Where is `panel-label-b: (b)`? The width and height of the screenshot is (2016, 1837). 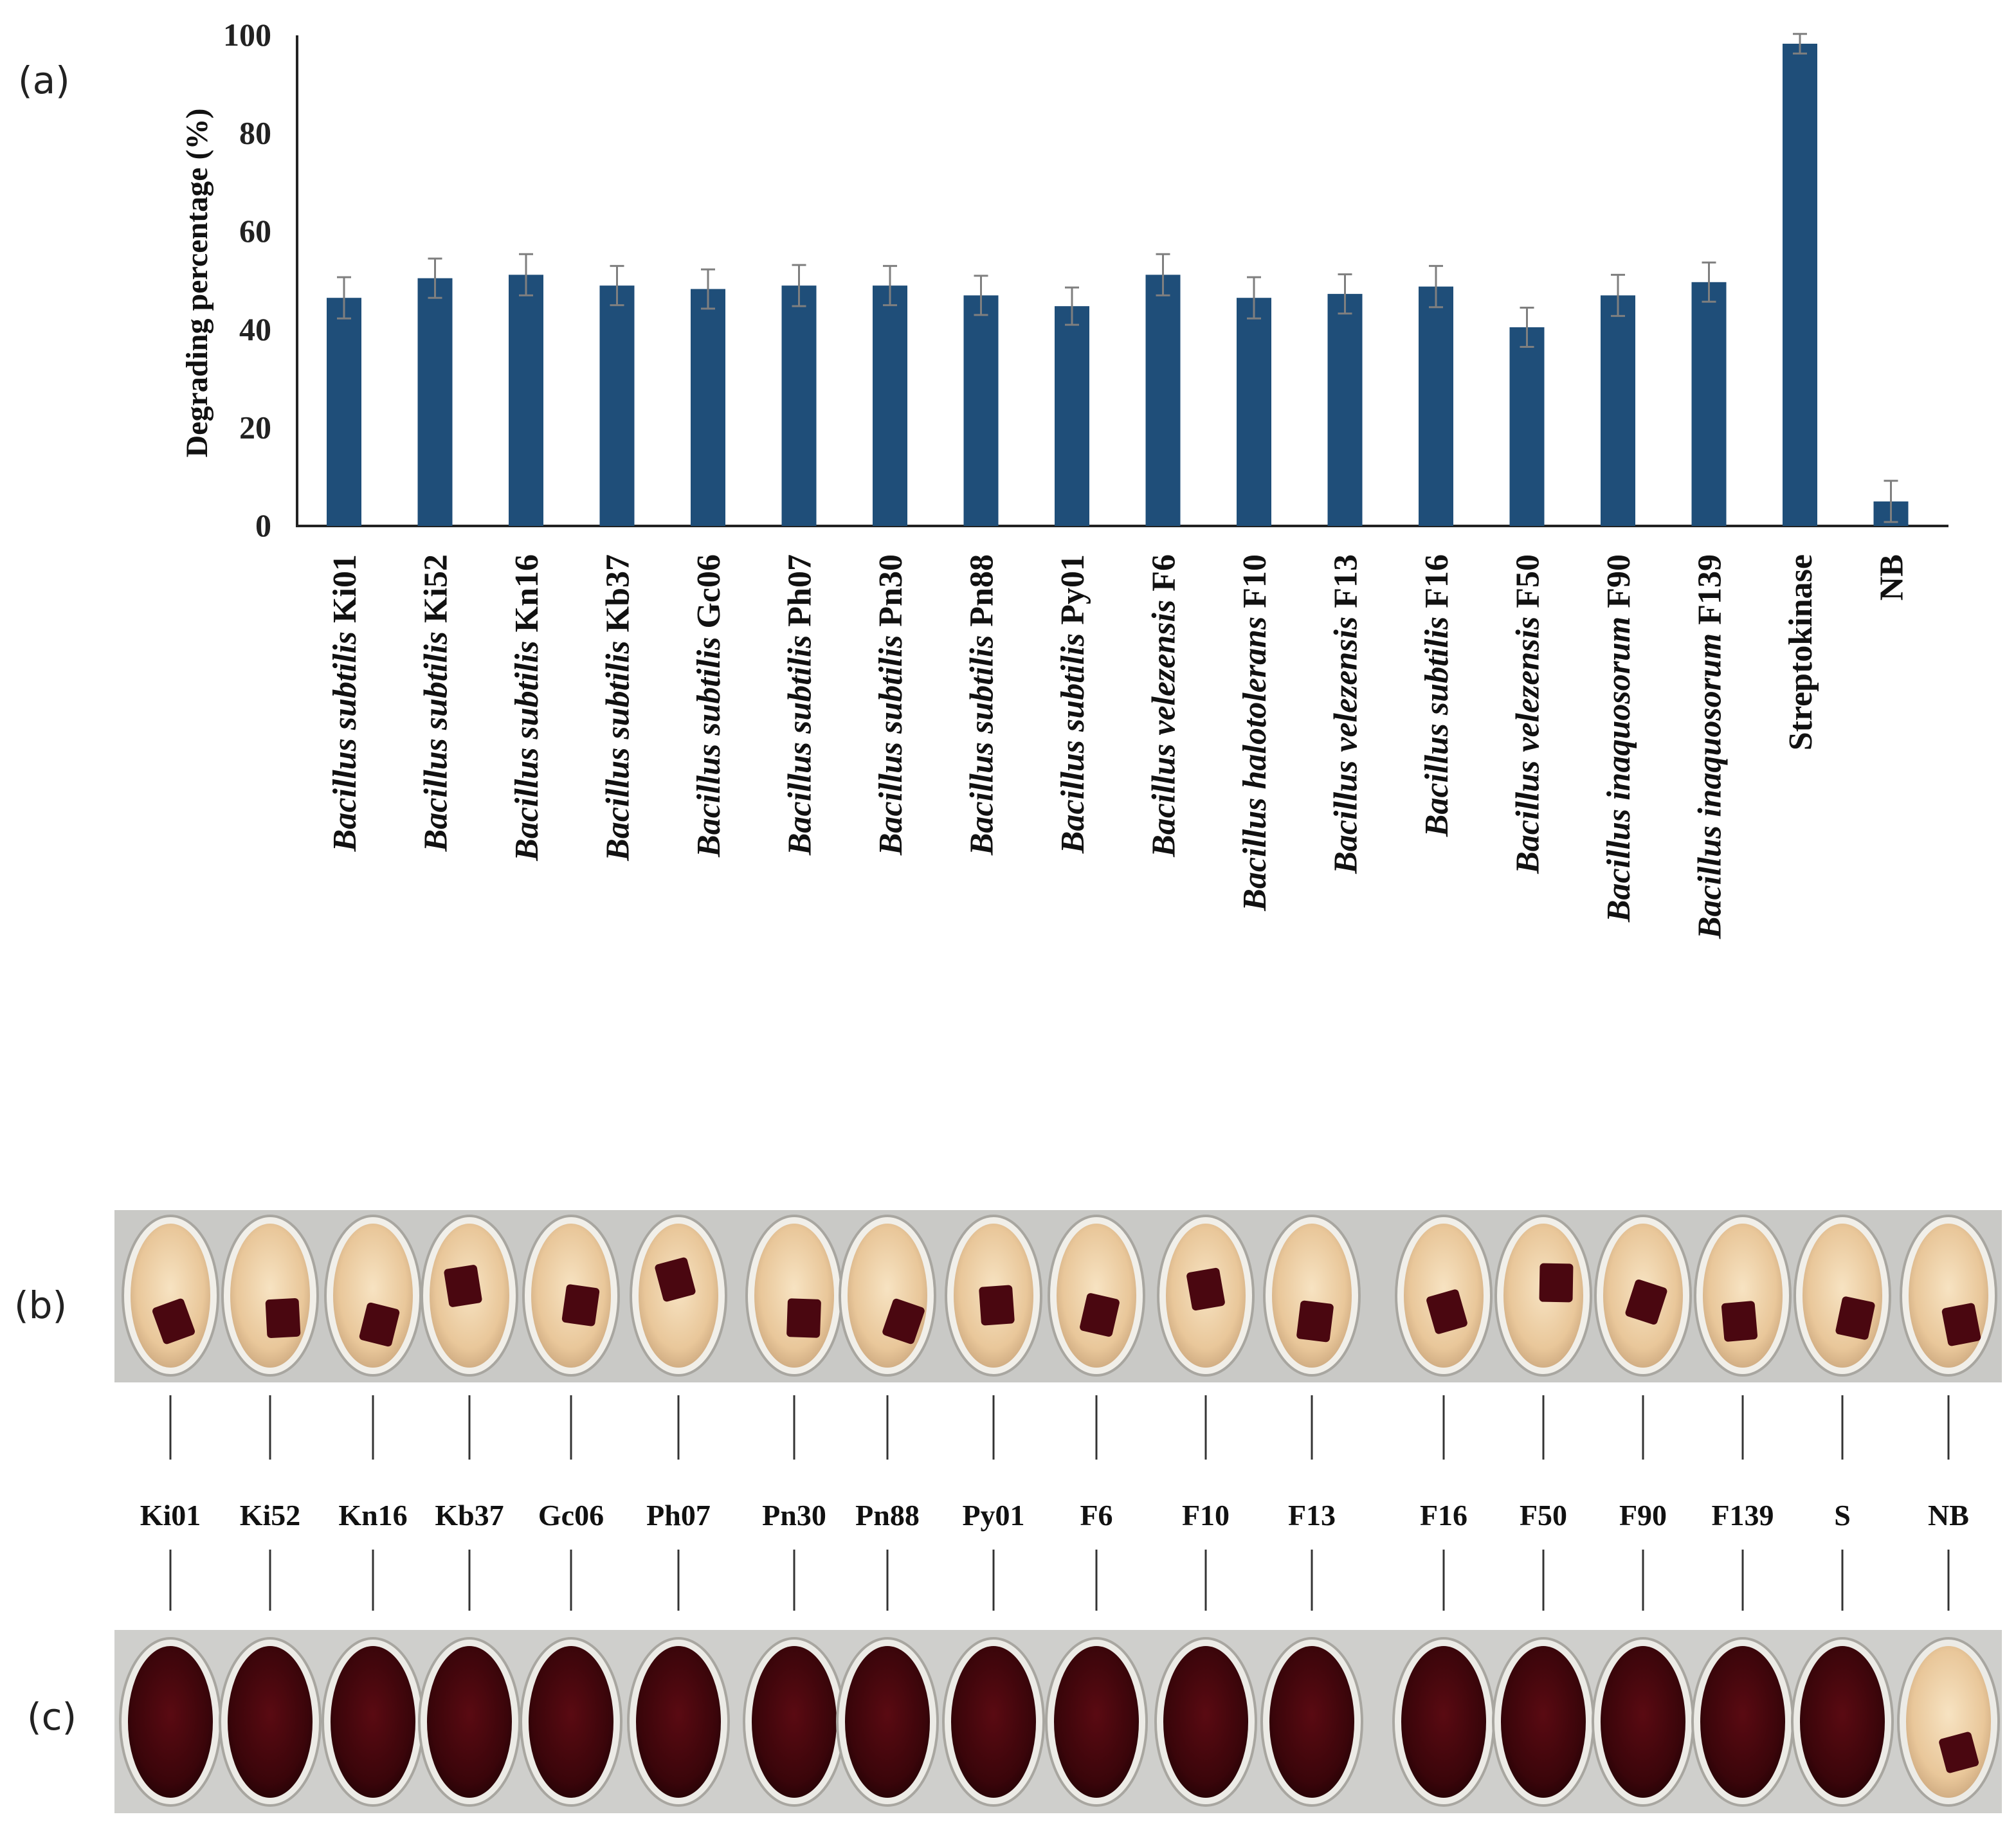
panel-label-b: (b) is located at coordinates (40, 1305).